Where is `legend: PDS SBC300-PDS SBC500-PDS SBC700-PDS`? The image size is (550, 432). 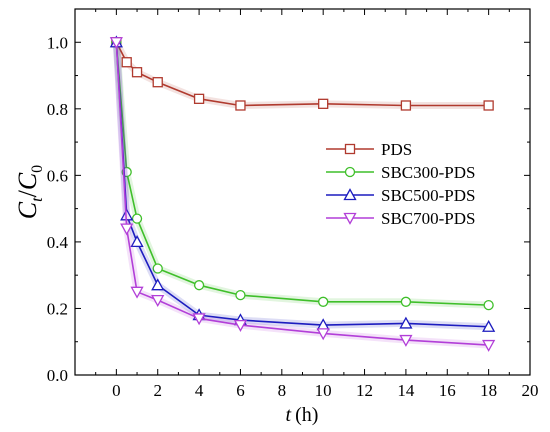
legend: PDS SBC300-PDS SBC500-PDS SBC700-PDS is located at coordinates (400, 184).